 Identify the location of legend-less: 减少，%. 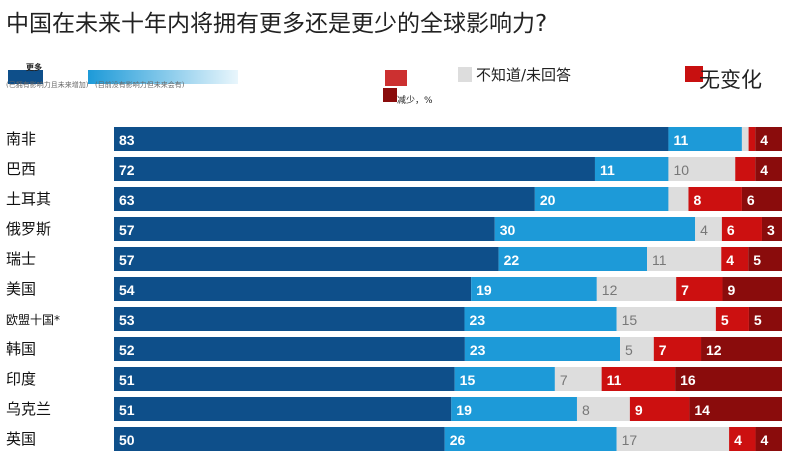
(415, 101).